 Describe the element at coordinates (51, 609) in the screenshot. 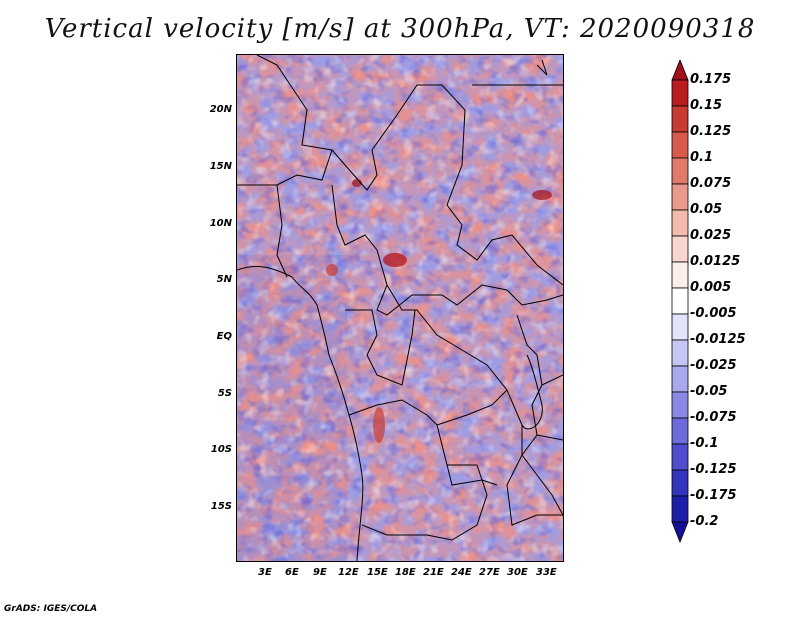

I see `grads-credit: GrADS: IGES/COLA` at that location.